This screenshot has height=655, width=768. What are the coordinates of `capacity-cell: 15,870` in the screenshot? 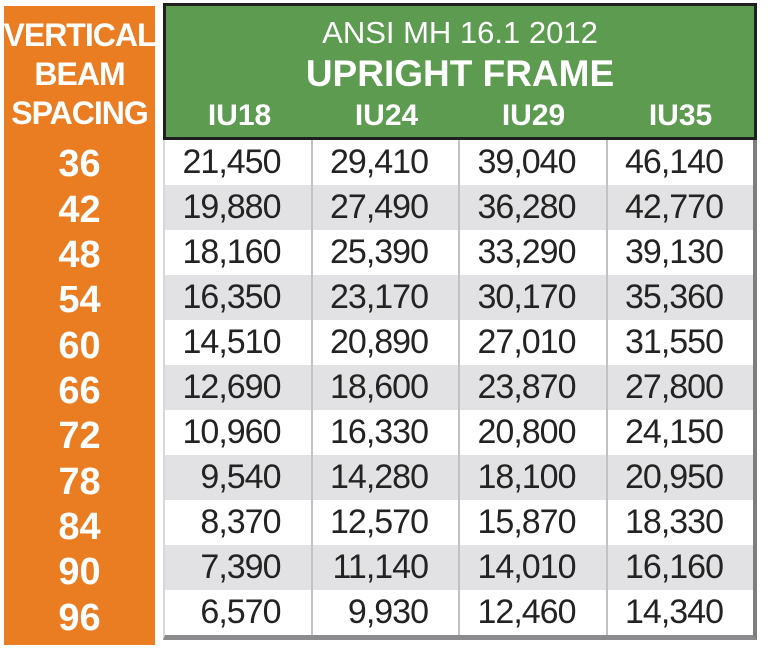 It's located at (532, 522).